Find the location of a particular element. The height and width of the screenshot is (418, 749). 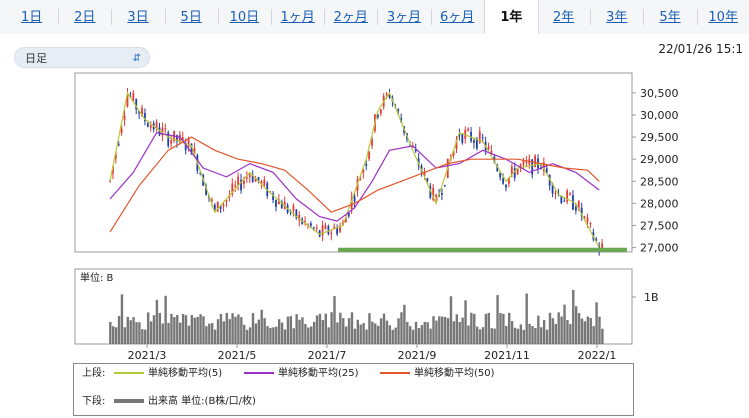

tab-3: 3日 is located at coordinates (138, 17).